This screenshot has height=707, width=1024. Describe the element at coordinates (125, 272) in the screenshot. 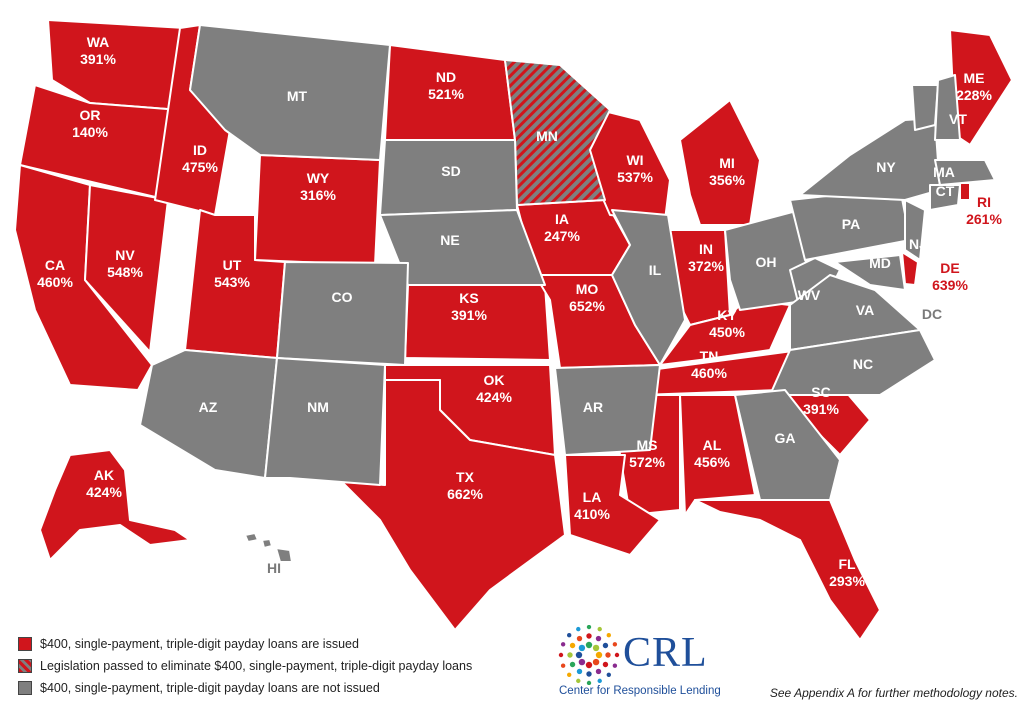

I see `state-rate-nv: 548%` at that location.